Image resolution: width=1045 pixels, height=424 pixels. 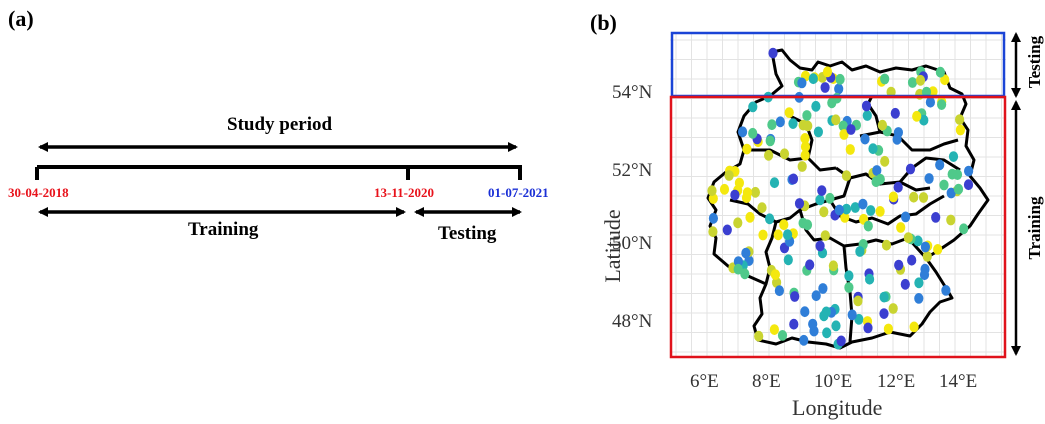 I want to click on start-date: 30-04-2018, so click(x=38, y=192).